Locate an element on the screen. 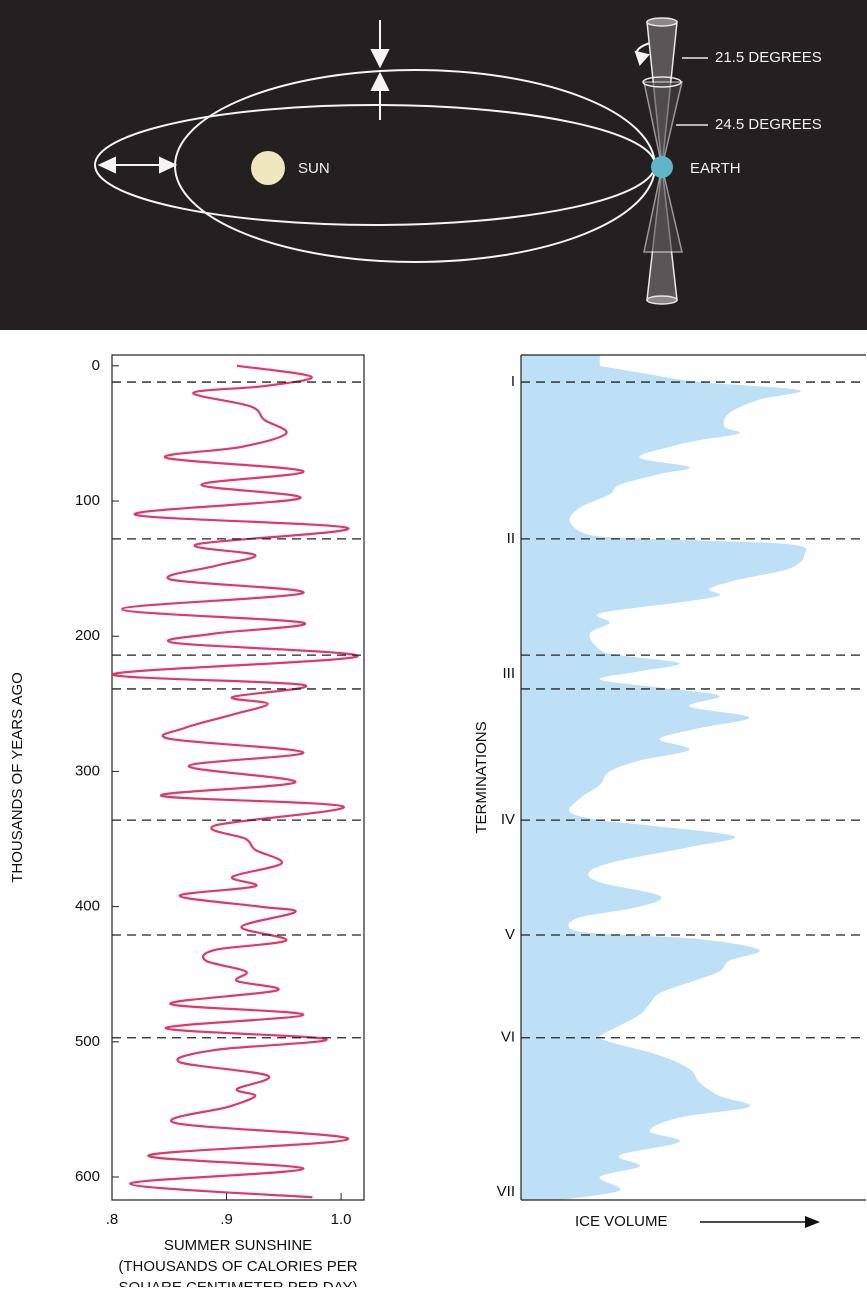 This screenshot has width=867, height=1292. x-tick-label: 1.0 is located at coordinates (341, 1219).